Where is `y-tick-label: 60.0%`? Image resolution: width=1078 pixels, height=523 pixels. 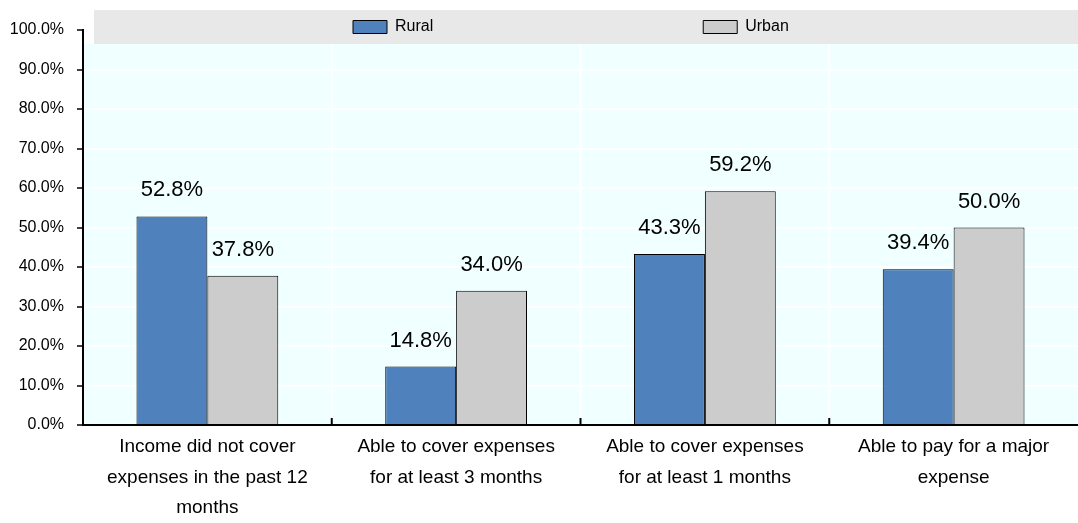 y-tick-label: 60.0% is located at coordinates (41, 187).